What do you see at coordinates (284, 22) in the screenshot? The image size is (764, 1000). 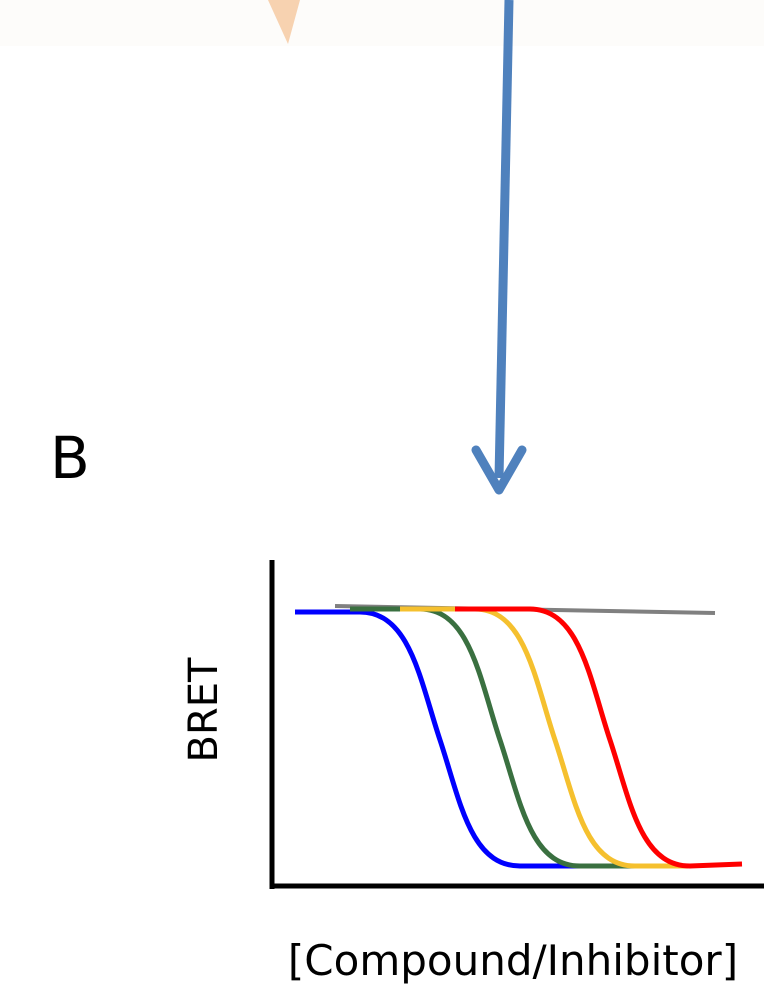 I see `orange-shape` at bounding box center [284, 22].